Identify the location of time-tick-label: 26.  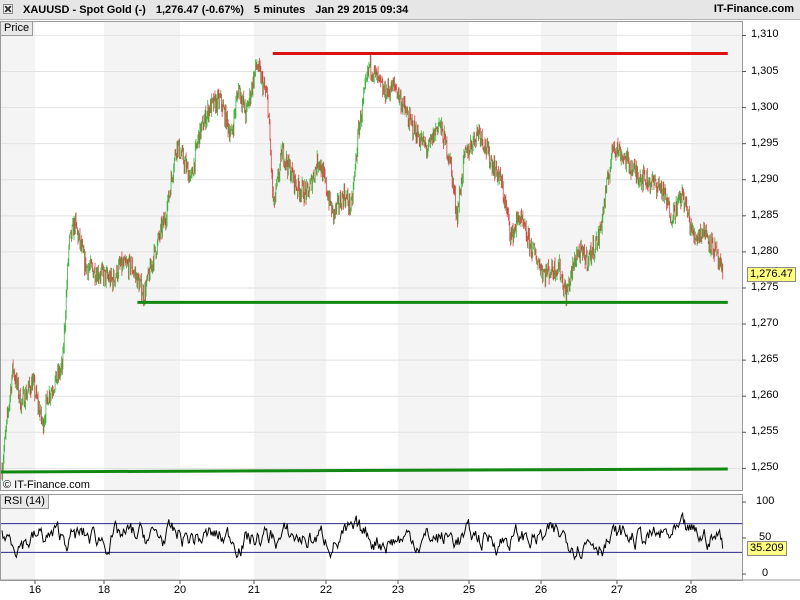
(541, 590).